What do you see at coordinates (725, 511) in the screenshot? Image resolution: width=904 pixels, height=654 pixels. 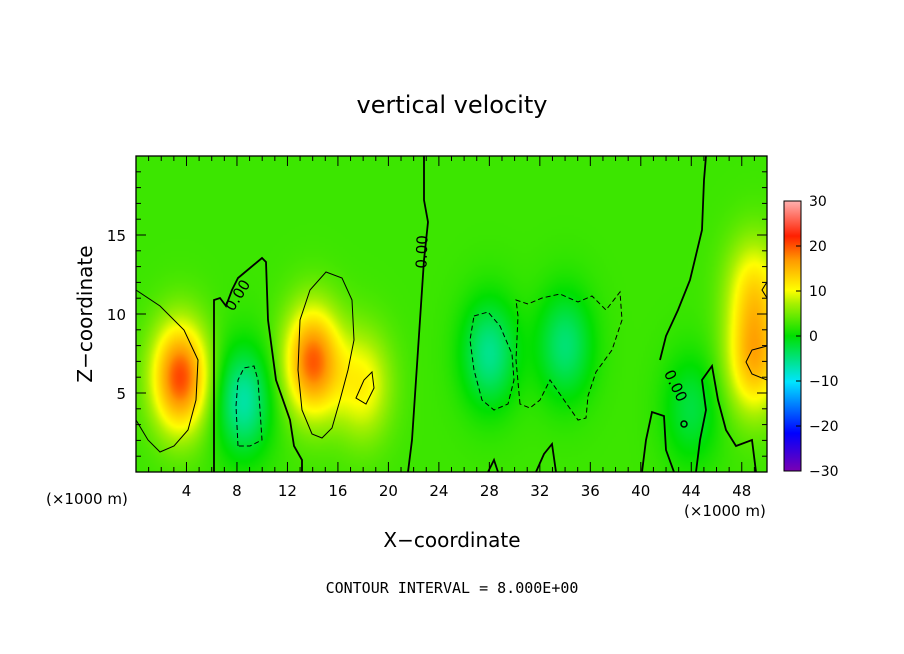 I see `x-unit-right: (×1000 m)` at bounding box center [725, 511].